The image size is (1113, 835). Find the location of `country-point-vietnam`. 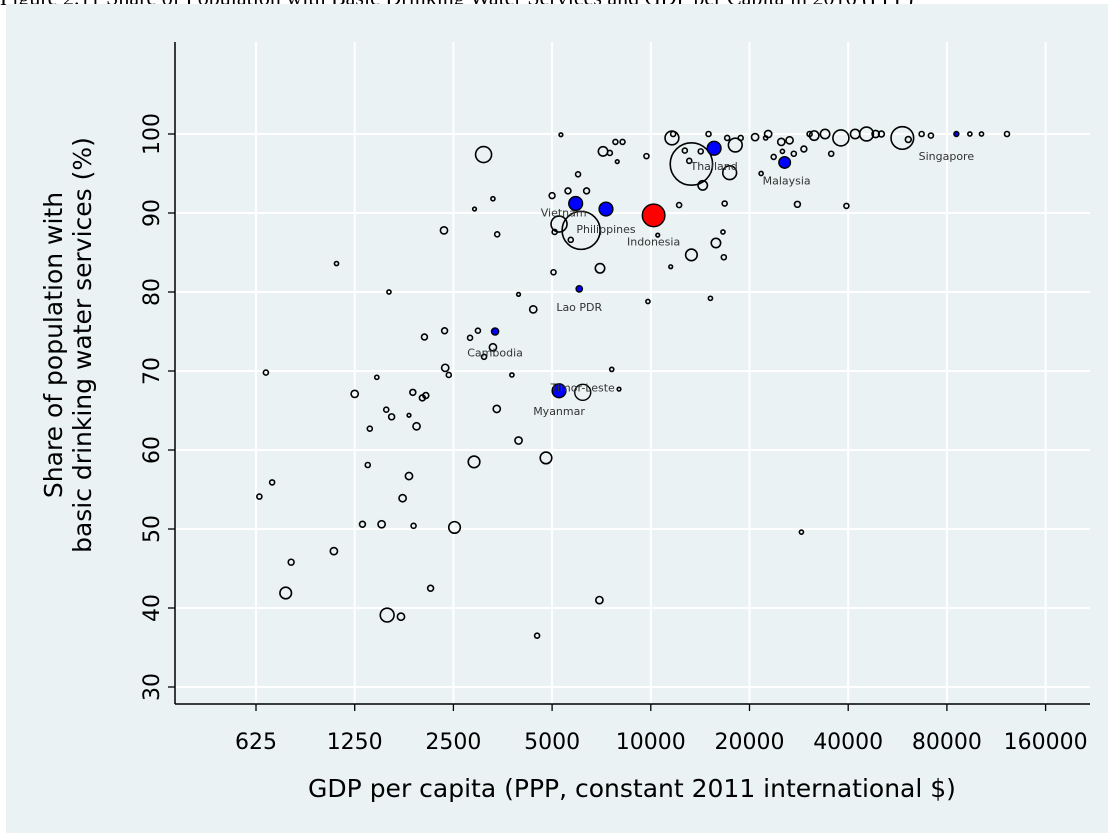

country-point-vietnam is located at coordinates (576, 203).